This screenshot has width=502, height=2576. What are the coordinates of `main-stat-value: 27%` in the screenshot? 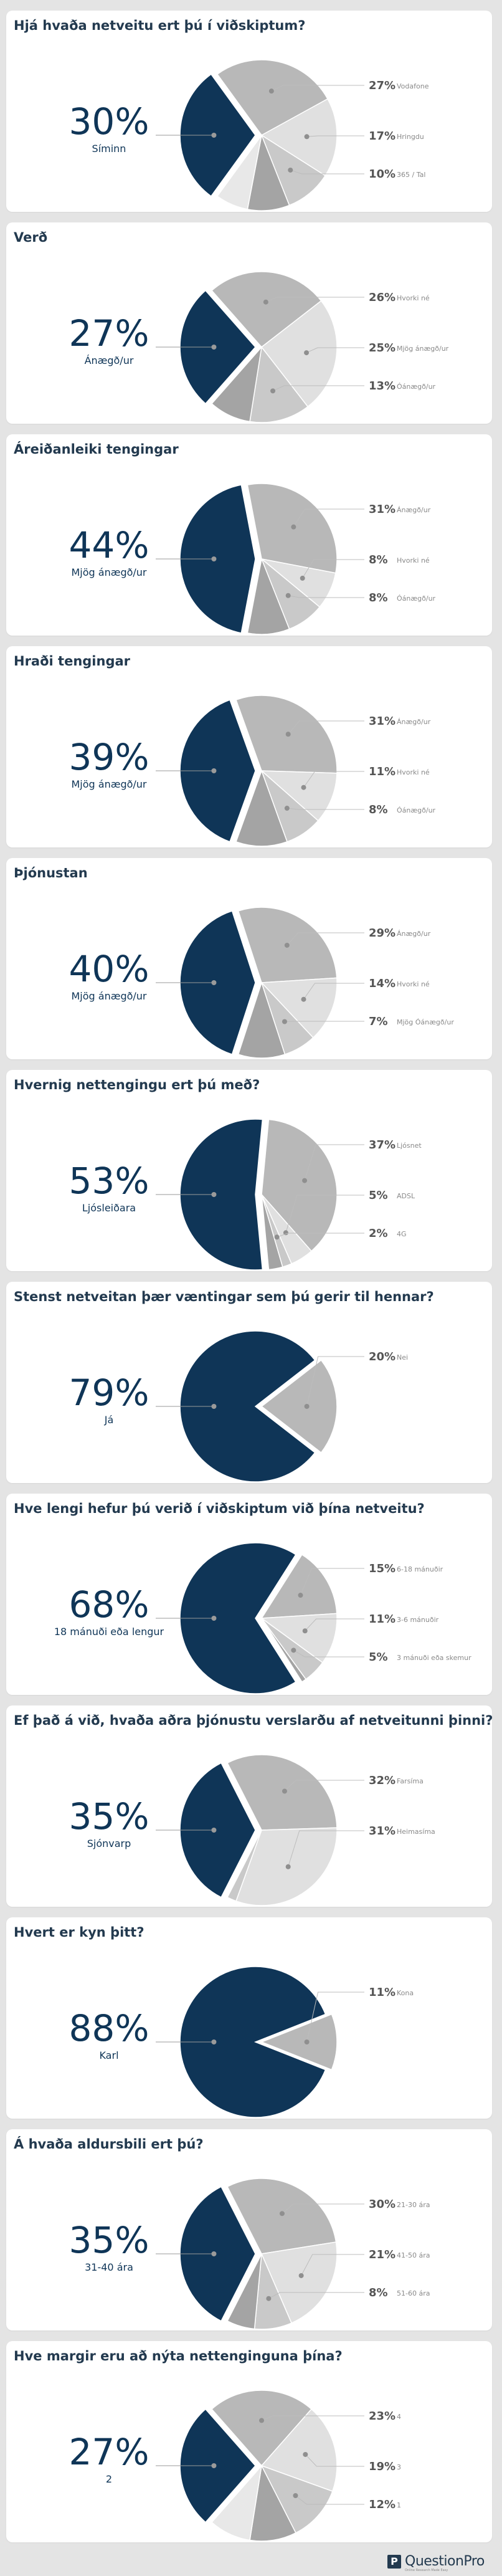 It's located at (109, 2452).